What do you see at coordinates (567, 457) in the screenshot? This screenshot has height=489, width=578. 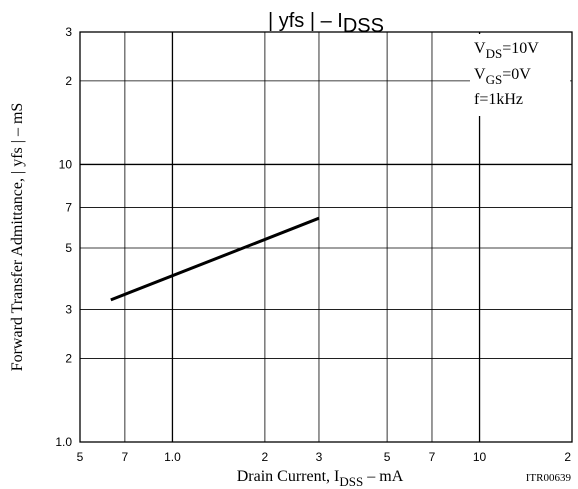 I see `x-tick-label-8: 2` at bounding box center [567, 457].